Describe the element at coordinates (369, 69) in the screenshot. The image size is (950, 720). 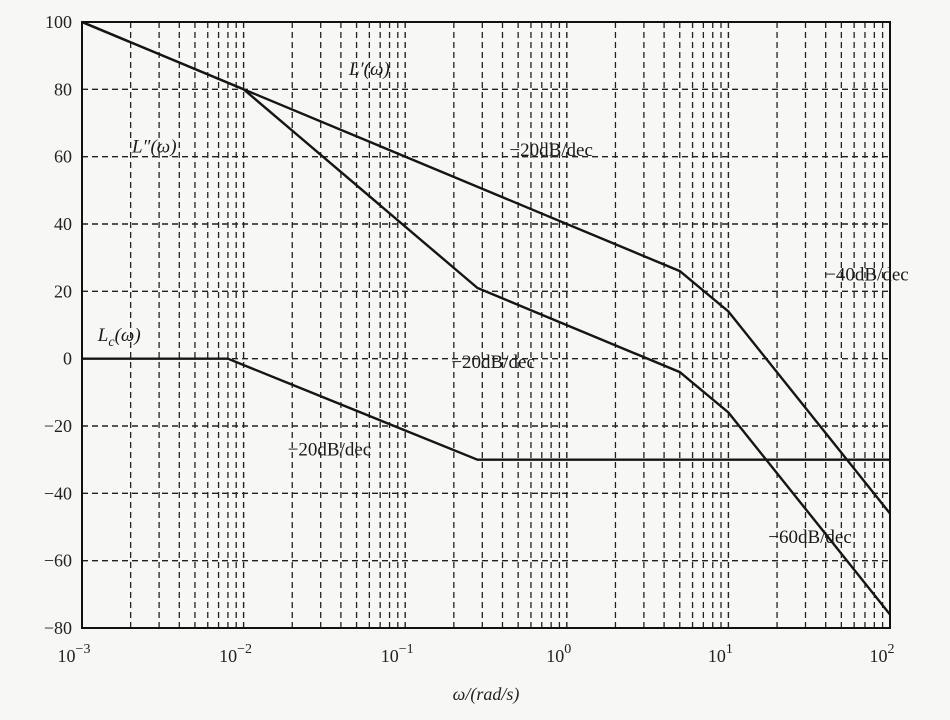
I see `annotation-a_lp: L′(ω)` at that location.